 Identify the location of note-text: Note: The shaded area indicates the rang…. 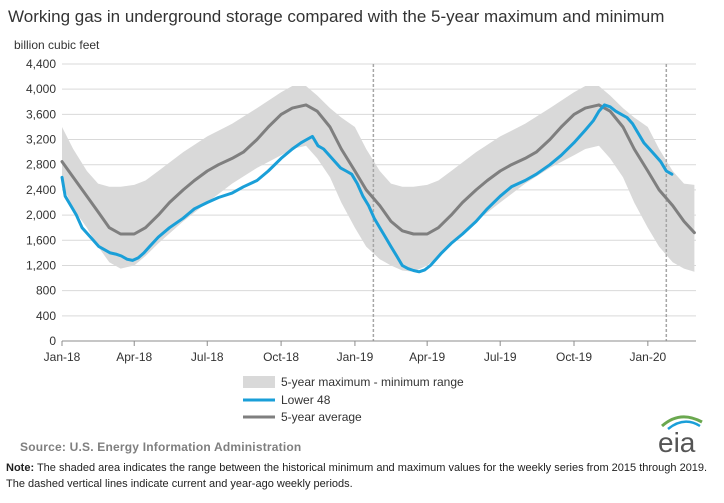
(362, 476).